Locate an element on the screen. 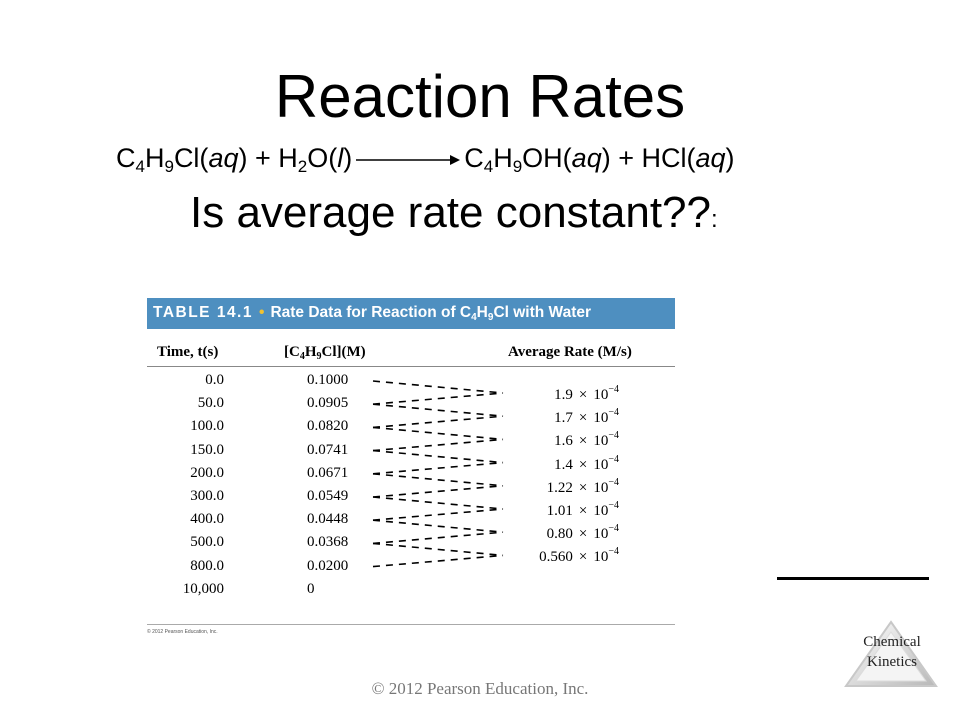 Image resolution: width=960 pixels, height=720 pixels. question-text: Is average rate constant??: is located at coordinates (454, 212).